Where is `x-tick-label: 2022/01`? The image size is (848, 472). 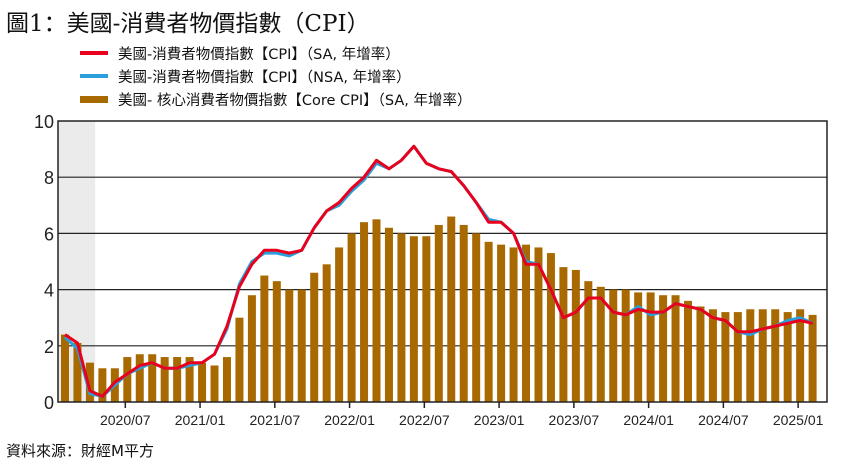 x-tick-label: 2022/01 is located at coordinates (349, 420).